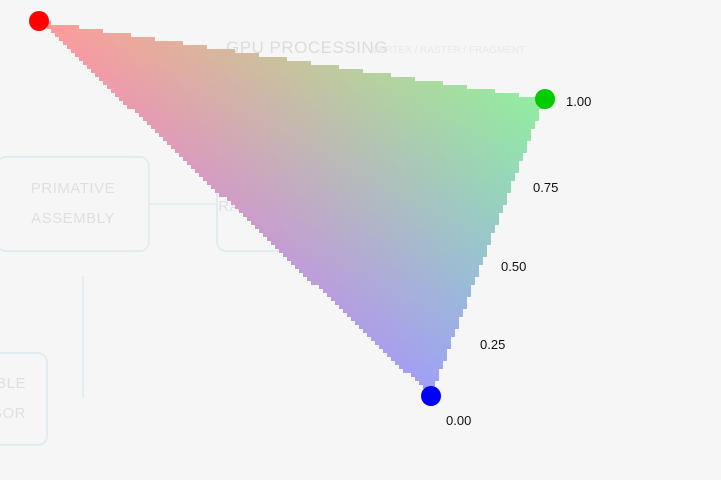 The height and width of the screenshot is (480, 721). What do you see at coordinates (545, 187) in the screenshot?
I see `scale-label-0-75: 0.75` at bounding box center [545, 187].